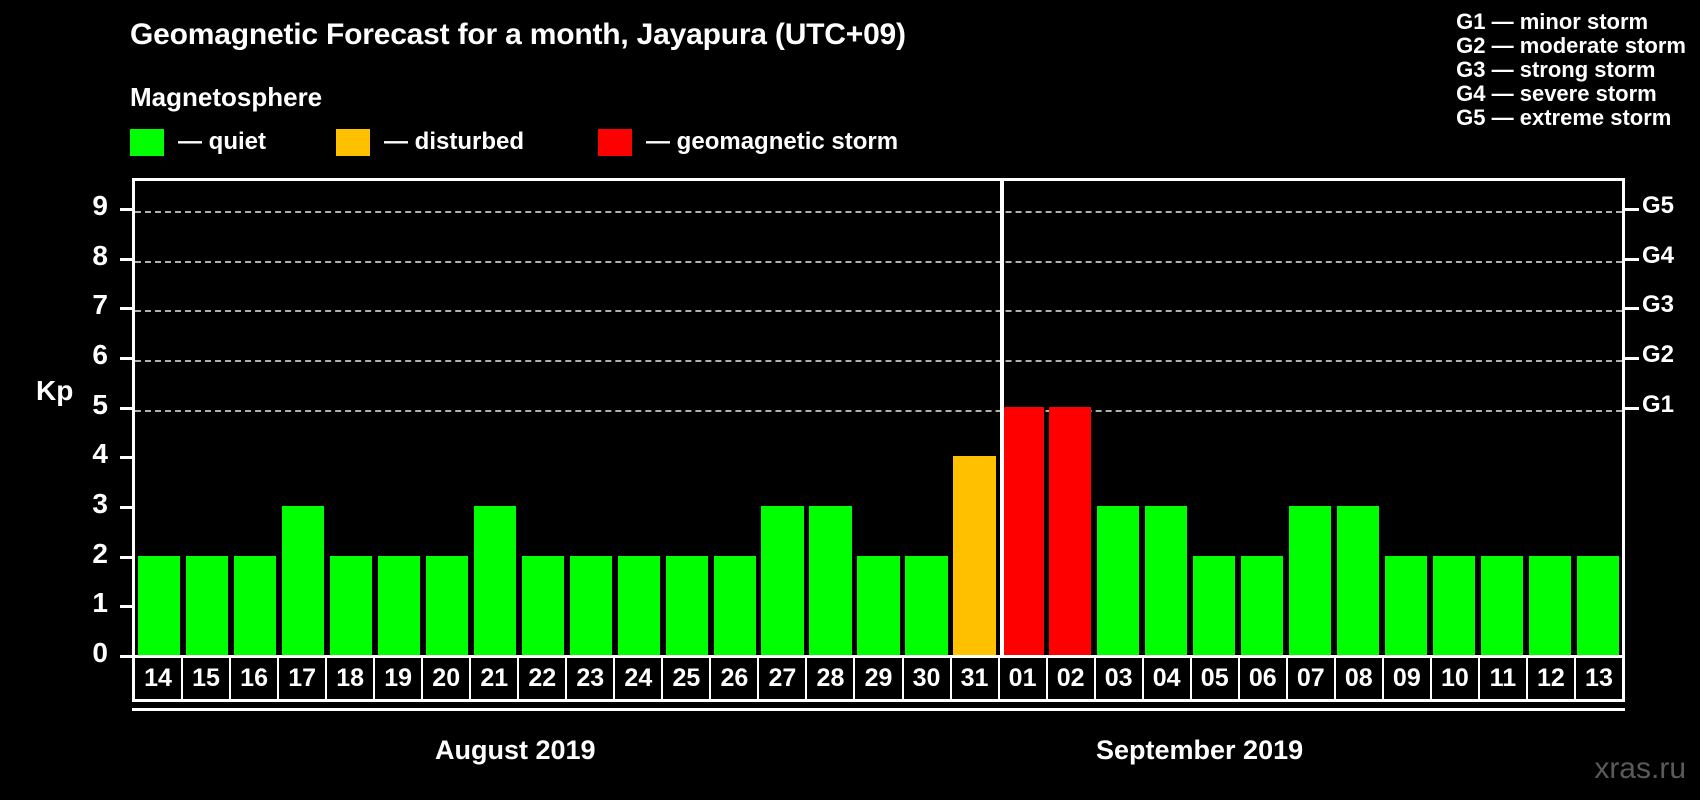  Describe the element at coordinates (831, 678) in the screenshot. I see `date-cell-28: 28` at that location.